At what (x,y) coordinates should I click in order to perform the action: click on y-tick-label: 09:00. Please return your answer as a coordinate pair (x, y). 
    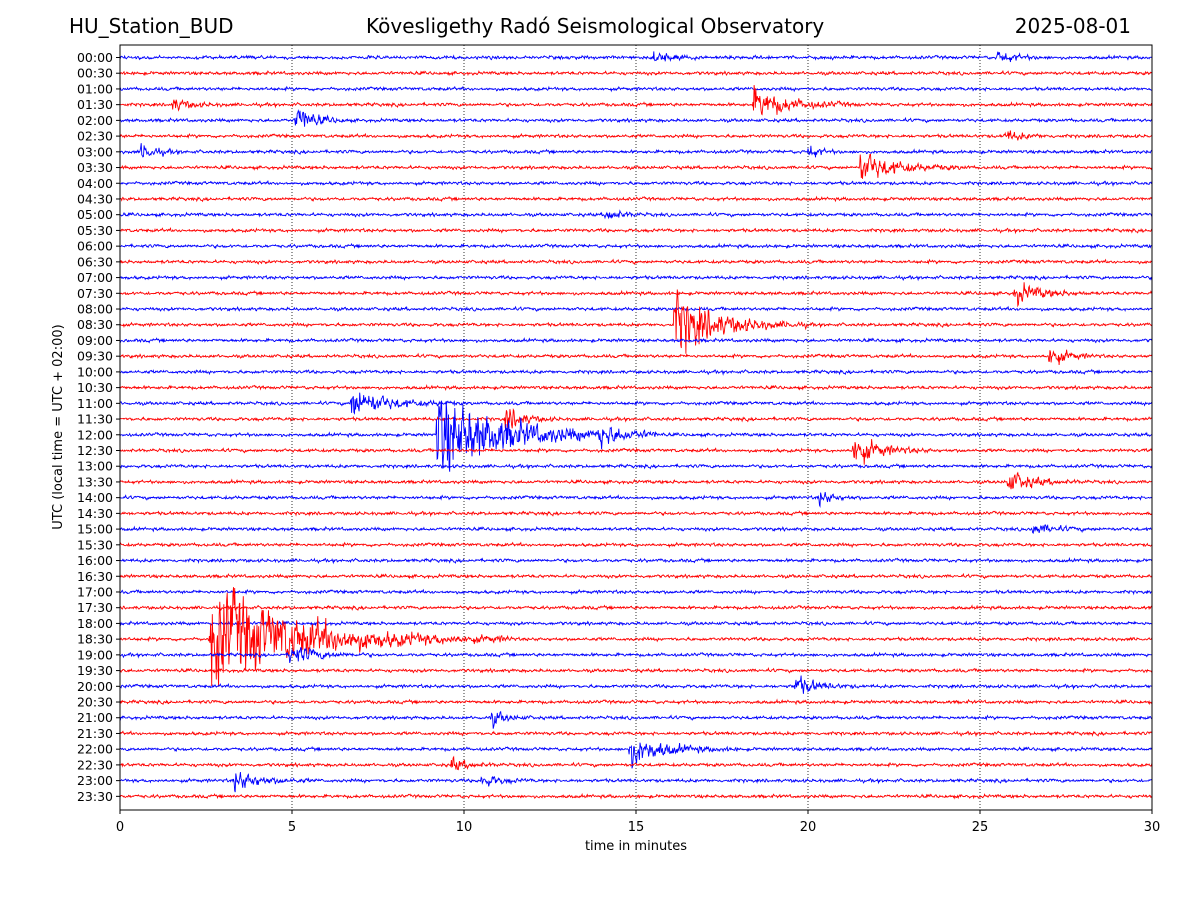
    Looking at the image, I should click on (95, 340).